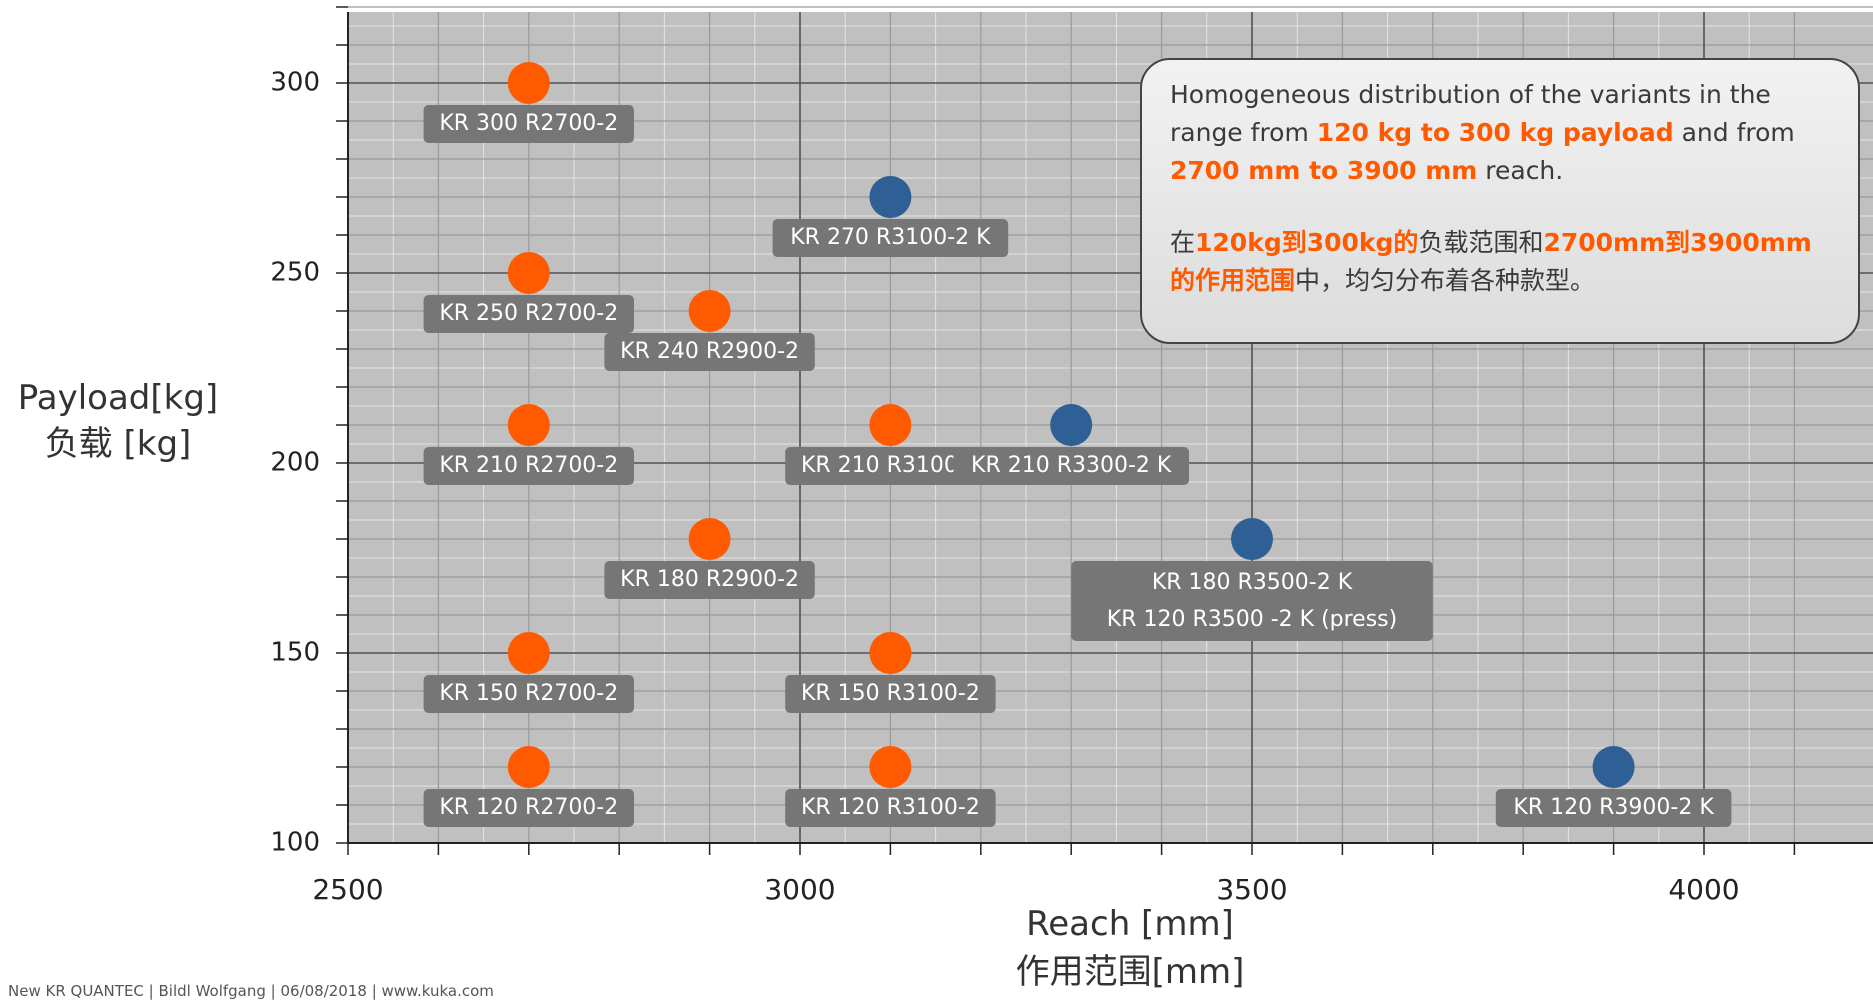 The height and width of the screenshot is (1000, 1873). I want to click on point-label: KR 180 R3500-2 K, so click(1252, 582).